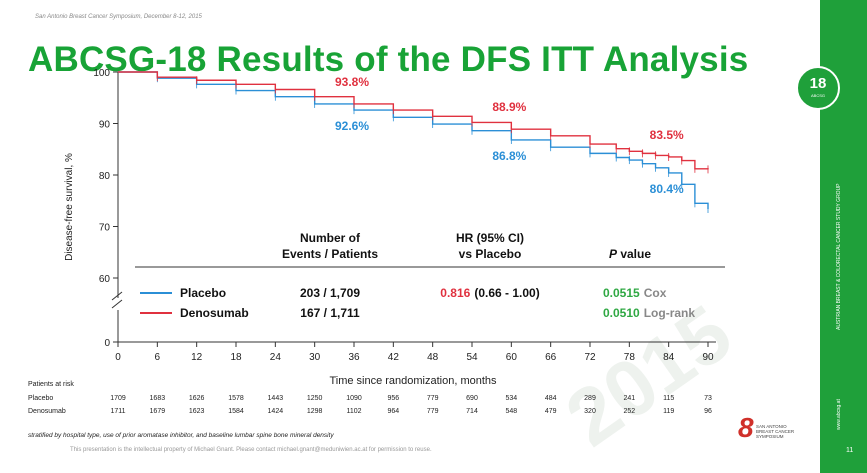  What do you see at coordinates (490, 238) in the screenshot?
I see `col-hr-line1: HR (95% CI)` at bounding box center [490, 238].